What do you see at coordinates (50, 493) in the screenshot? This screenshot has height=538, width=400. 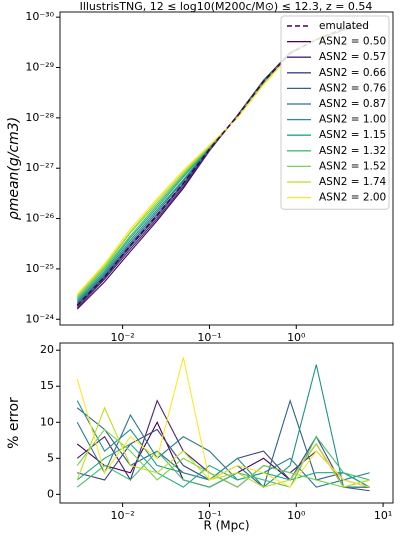 I see `y-tick-label: 0` at bounding box center [50, 493].